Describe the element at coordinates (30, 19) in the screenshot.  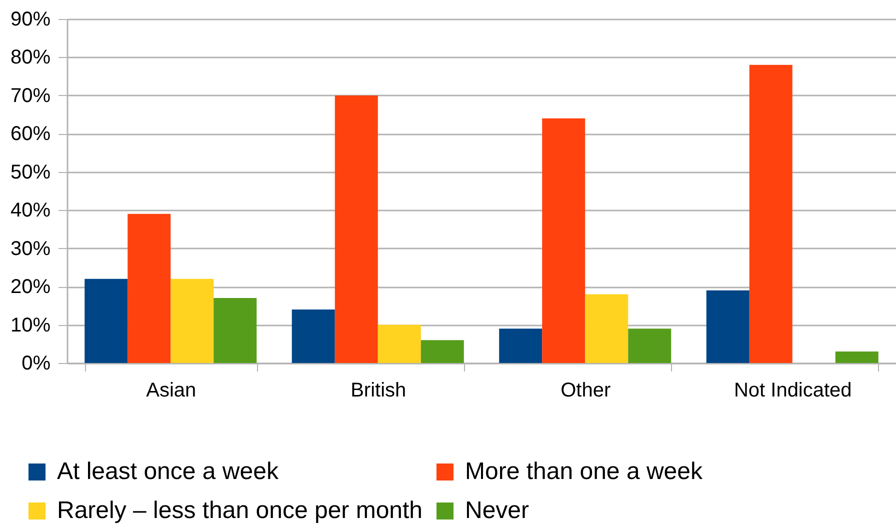
I see `y-tick-label: 90%` at that location.